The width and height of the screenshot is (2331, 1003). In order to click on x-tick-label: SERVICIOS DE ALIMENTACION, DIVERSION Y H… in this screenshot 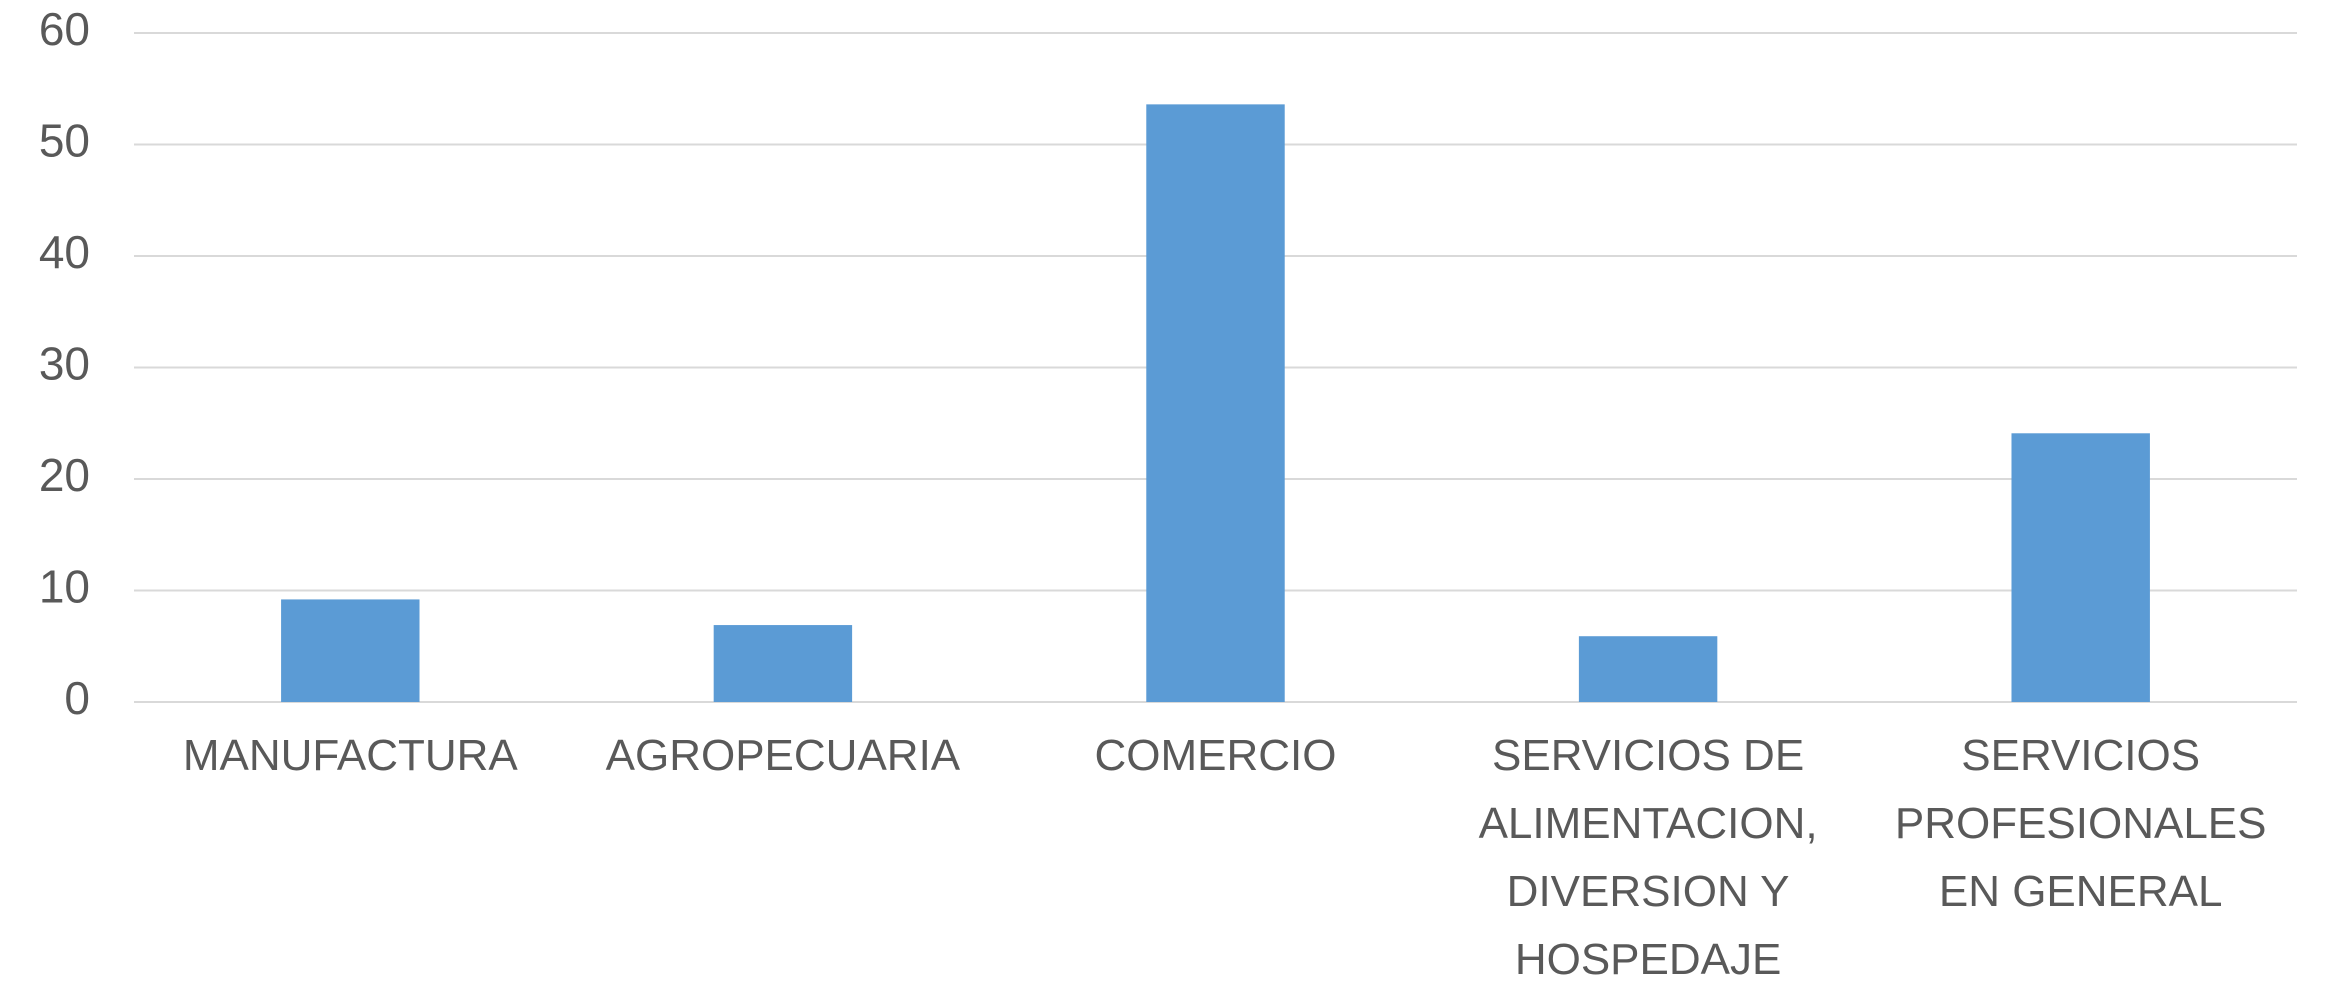, I will do `click(1648, 857)`.